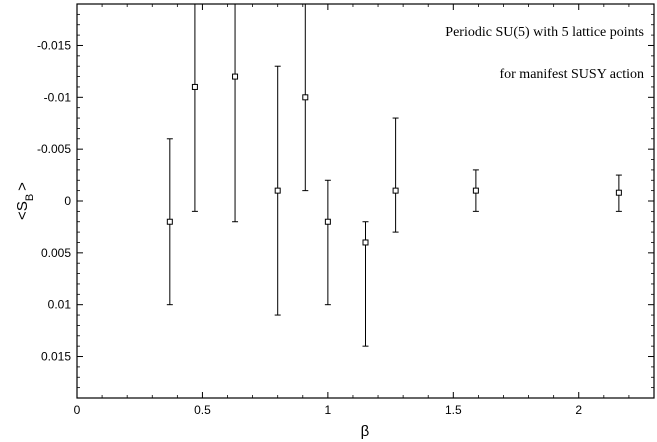 Image resolution: width=657 pixels, height=442 pixels. I want to click on y-tick-label: 0.015, so click(56, 357).